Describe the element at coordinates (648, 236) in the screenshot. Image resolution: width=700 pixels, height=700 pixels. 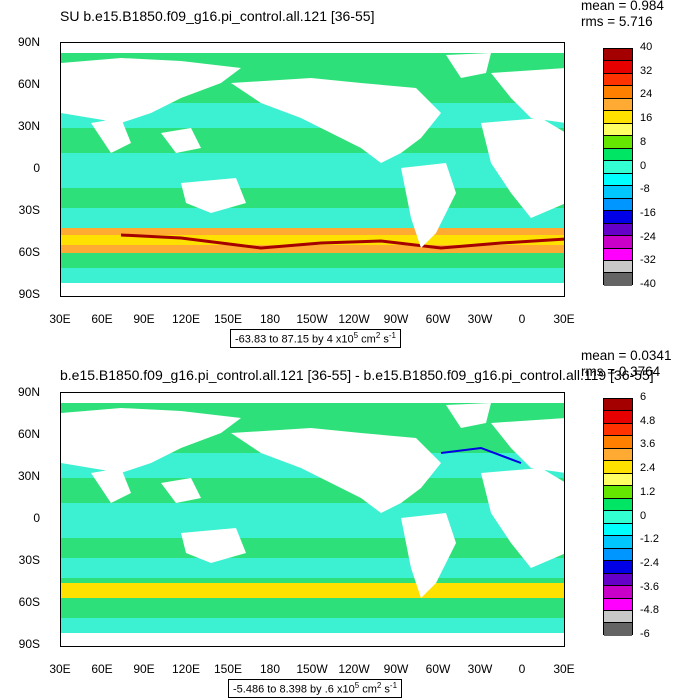
I see `colorbar-label: -24` at that location.